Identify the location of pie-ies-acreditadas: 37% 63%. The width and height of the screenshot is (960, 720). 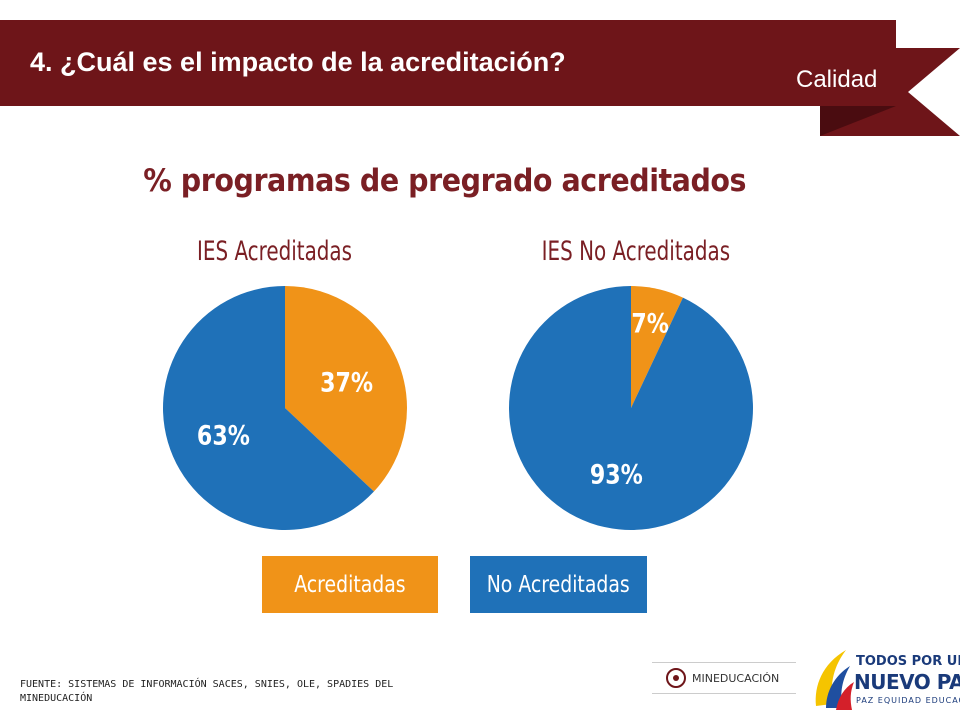
(284, 408).